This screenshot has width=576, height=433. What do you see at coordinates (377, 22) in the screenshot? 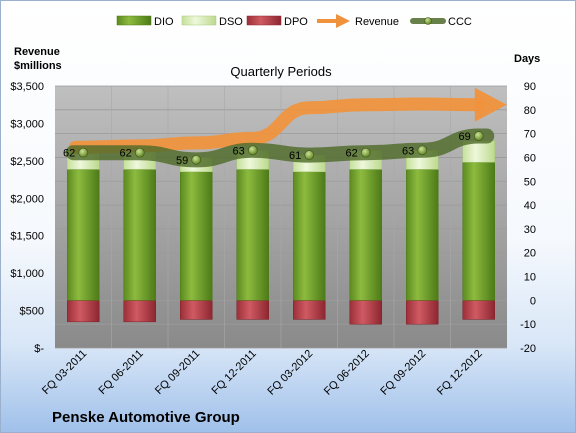
I see `legend-revenue-label: Revenue` at bounding box center [377, 22].